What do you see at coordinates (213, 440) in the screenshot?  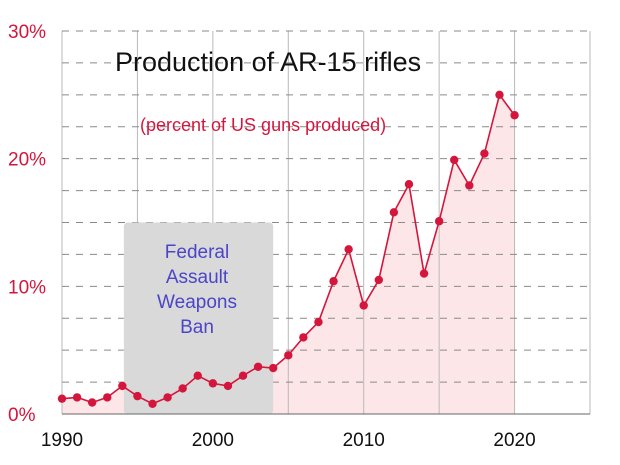 I see `x-tick-label: 2000` at bounding box center [213, 440].